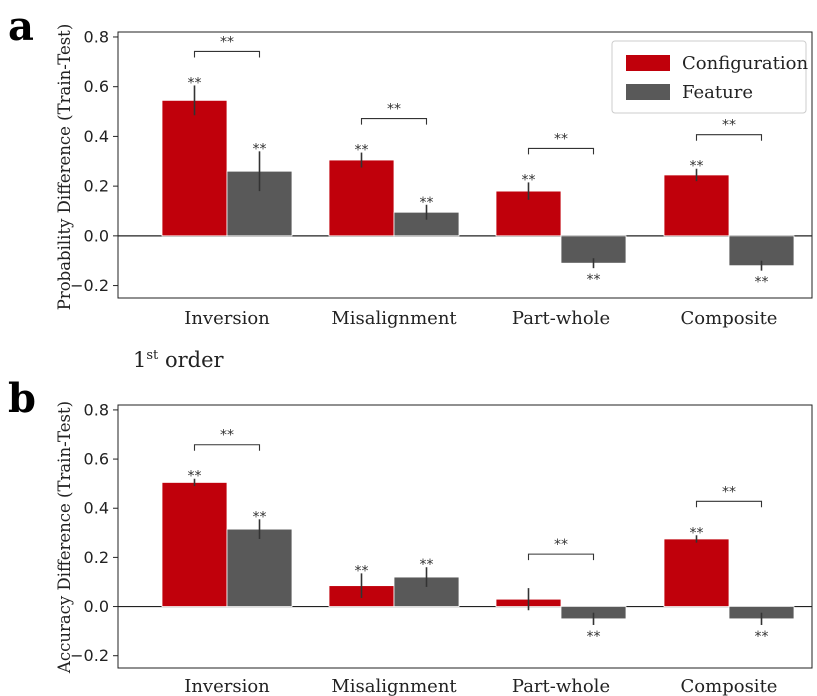 This screenshot has width=817, height=696. I want to click on panel-a-ytick-label: 0.0, so click(96, 235).